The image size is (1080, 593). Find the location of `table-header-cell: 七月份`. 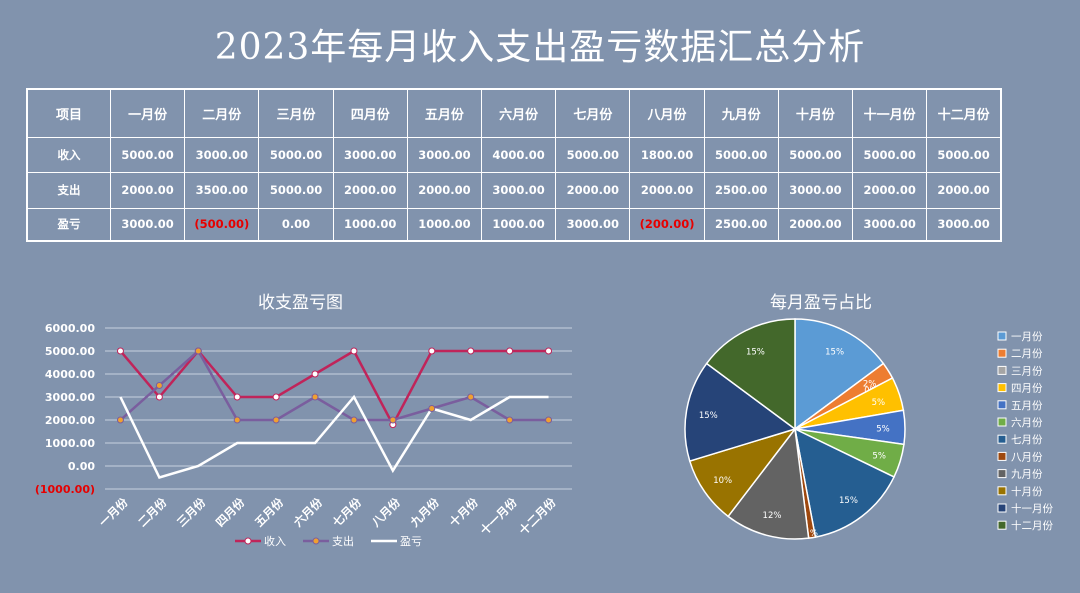

table-header-cell: 七月份 is located at coordinates (593, 113).